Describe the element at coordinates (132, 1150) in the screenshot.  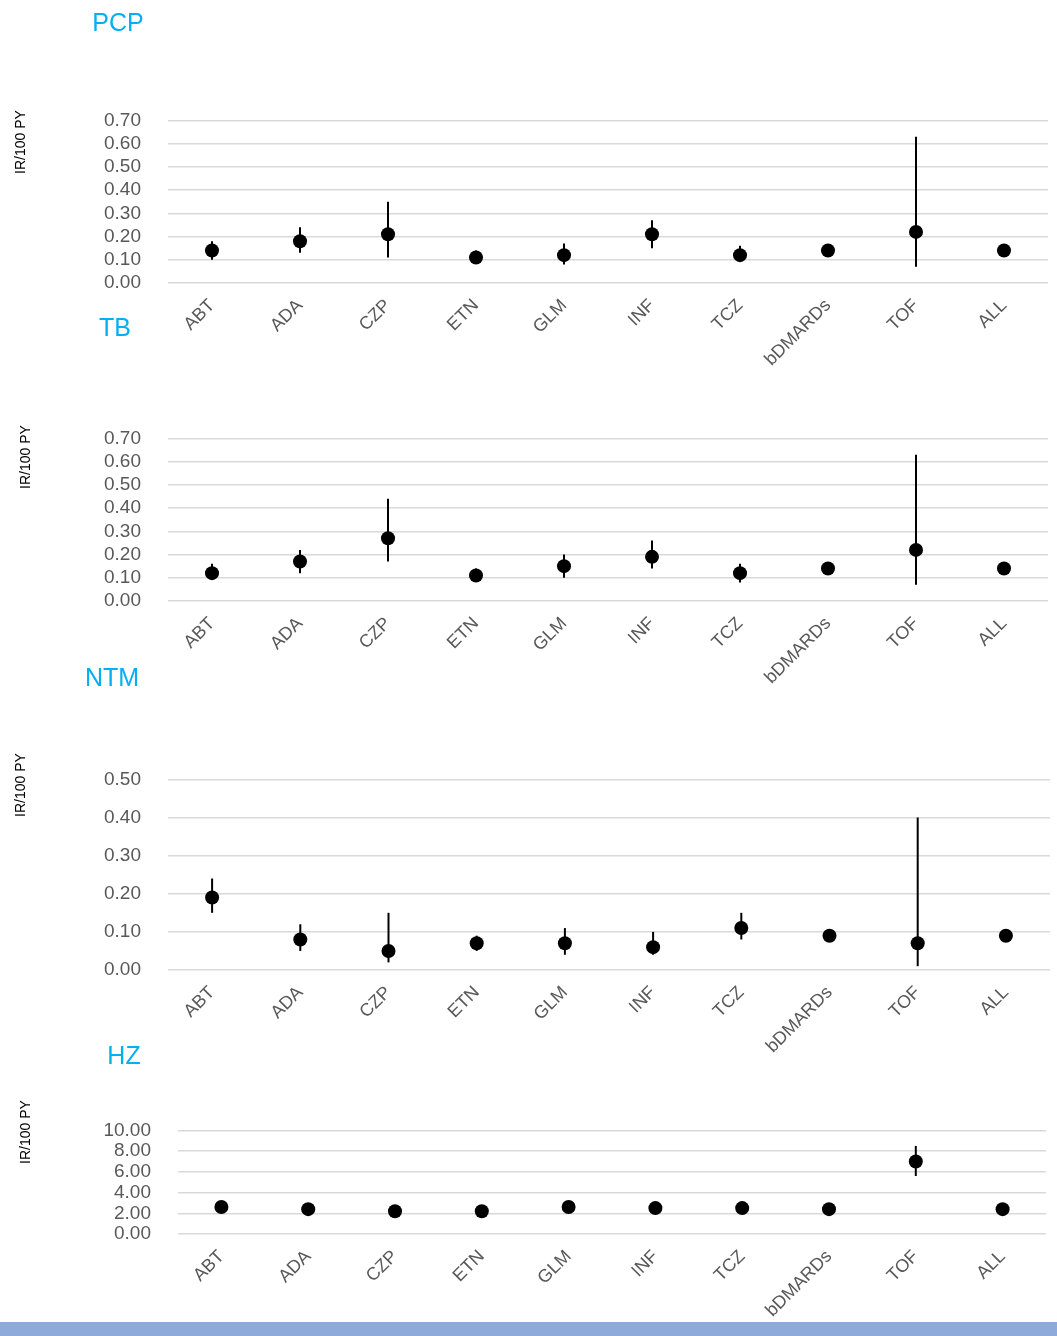
I see `y-tick-label: 8.00` at that location.